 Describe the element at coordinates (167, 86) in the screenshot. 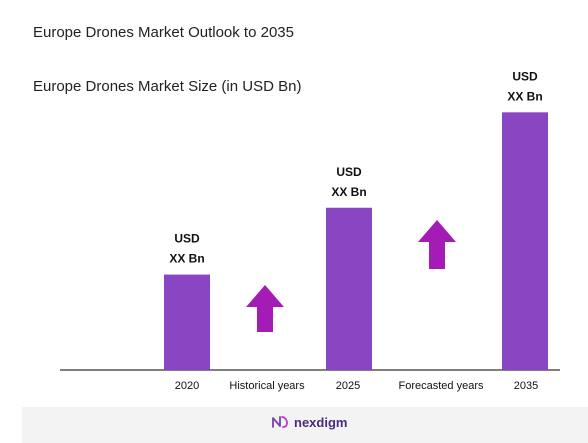

I see `chart-subtitle: Europe Drones Market Size (in USD Bn)` at that location.